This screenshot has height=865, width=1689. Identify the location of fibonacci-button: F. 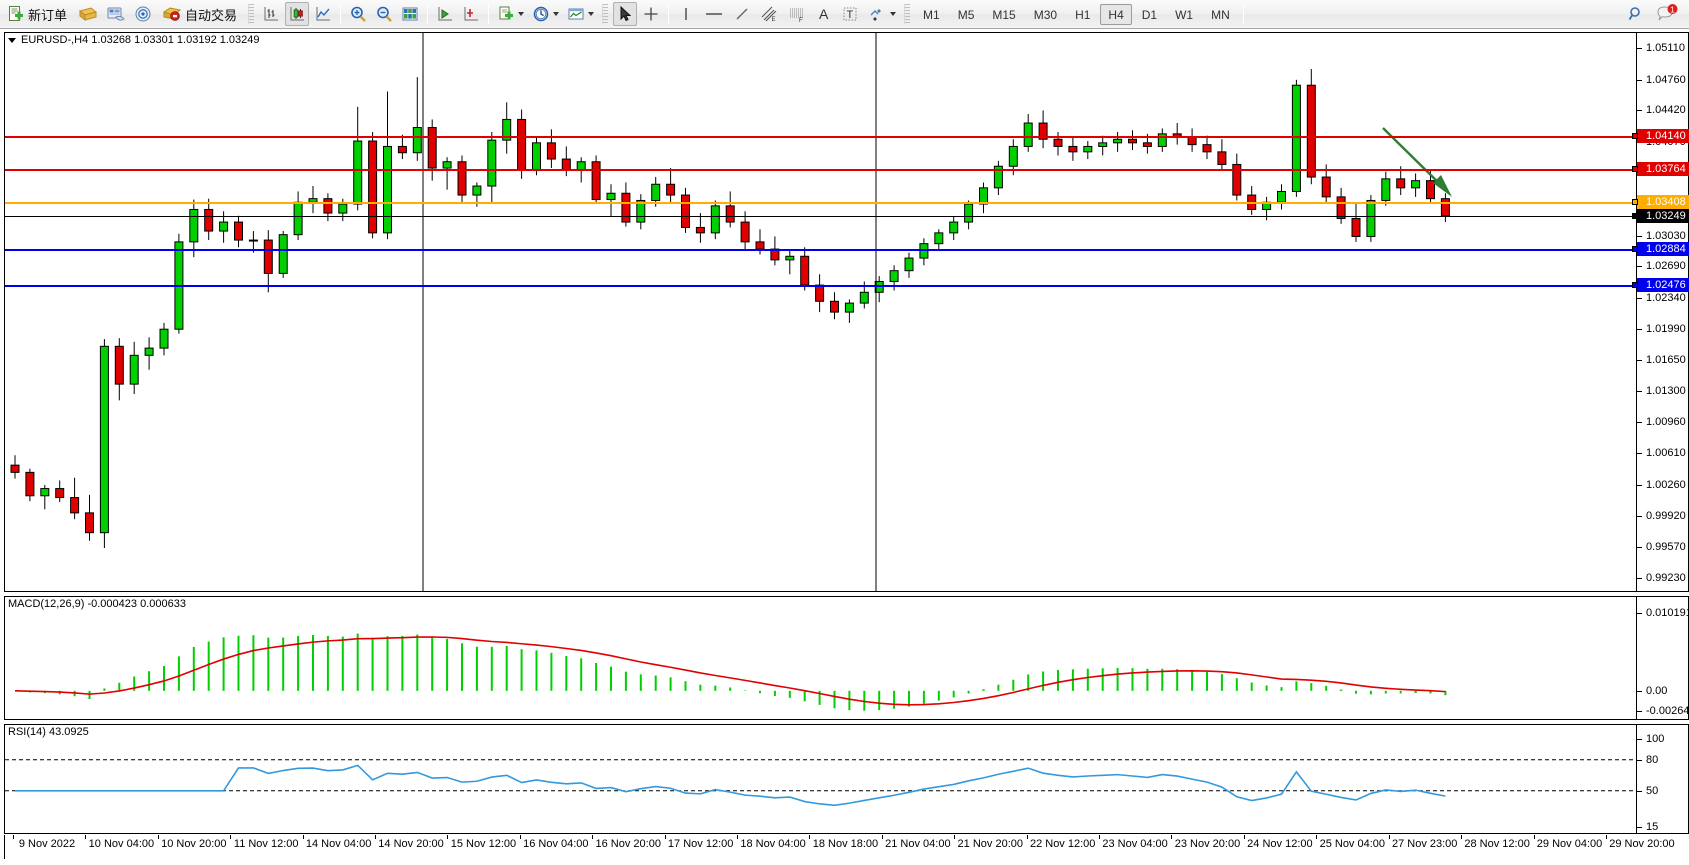
(797, 14).